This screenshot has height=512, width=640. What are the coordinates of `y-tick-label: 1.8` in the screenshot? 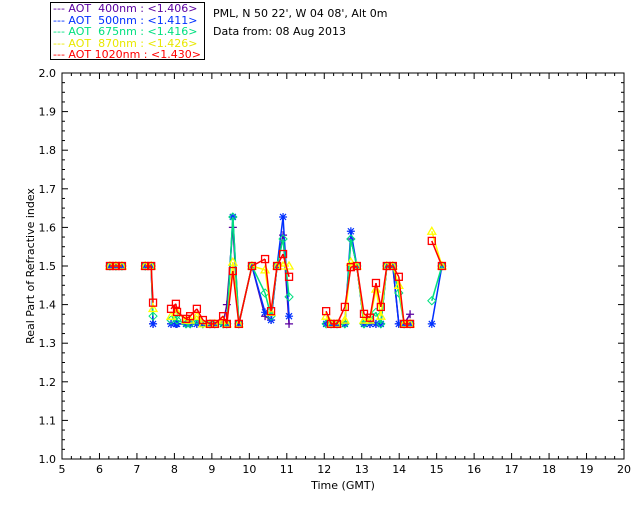 It's located at (48, 150).